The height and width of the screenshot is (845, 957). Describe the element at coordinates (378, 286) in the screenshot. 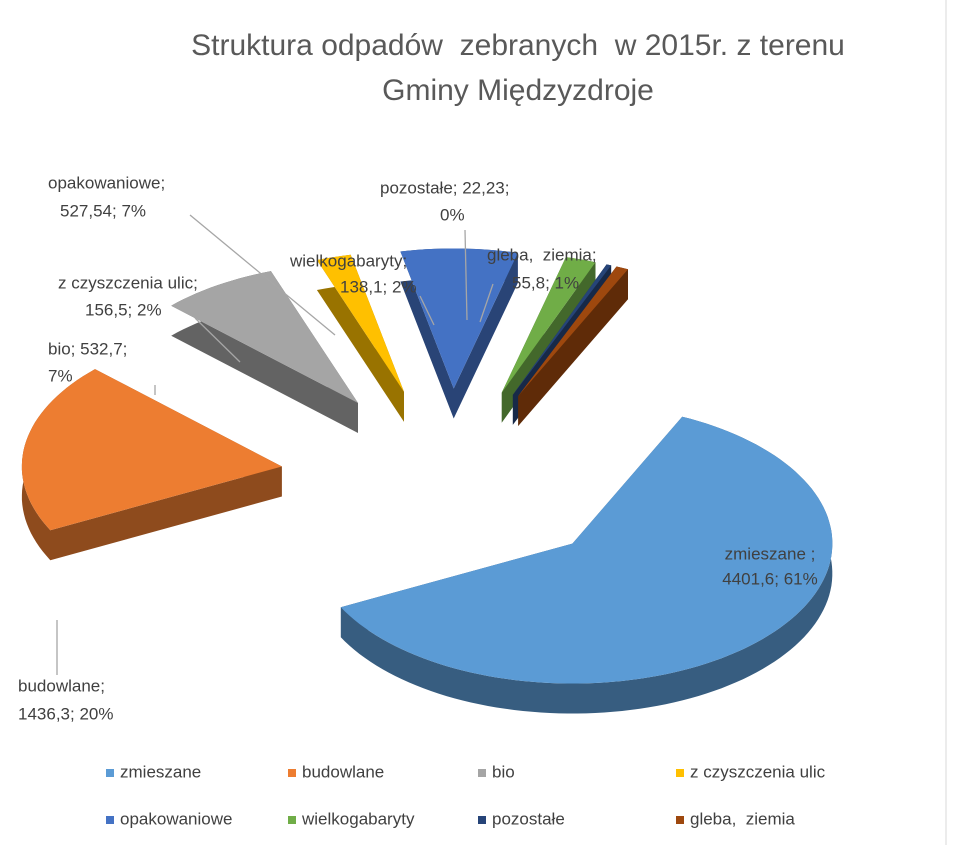

I see `data-label: 138,1; 2%` at that location.